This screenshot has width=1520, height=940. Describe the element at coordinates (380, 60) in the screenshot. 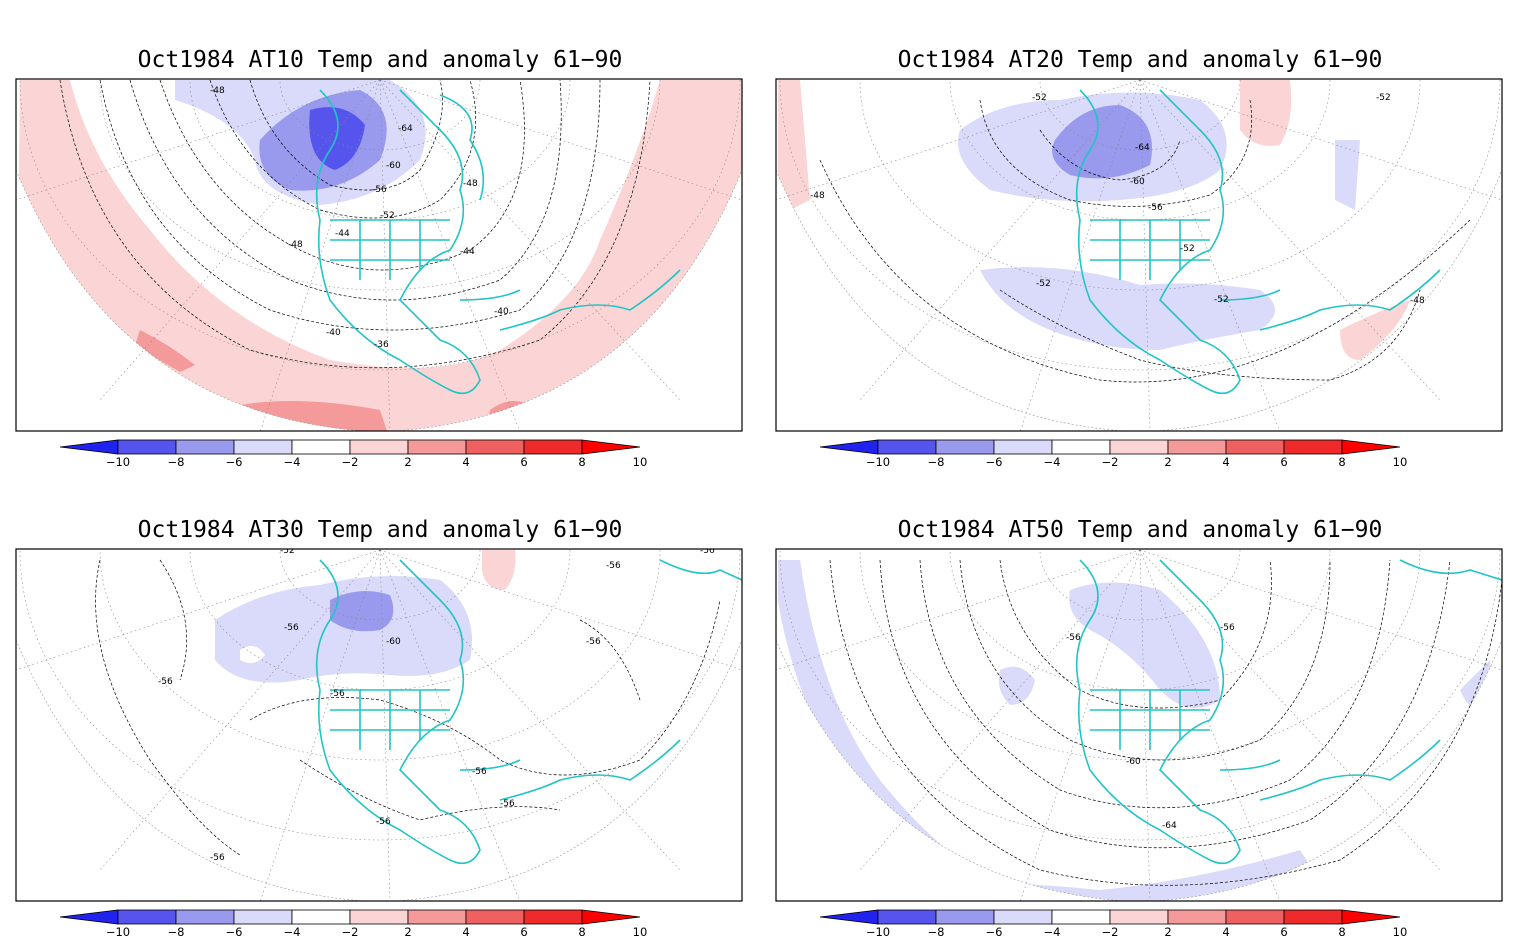

I see `panel-title: Oct1984 AT10 Temp and anomaly 61−90` at that location.